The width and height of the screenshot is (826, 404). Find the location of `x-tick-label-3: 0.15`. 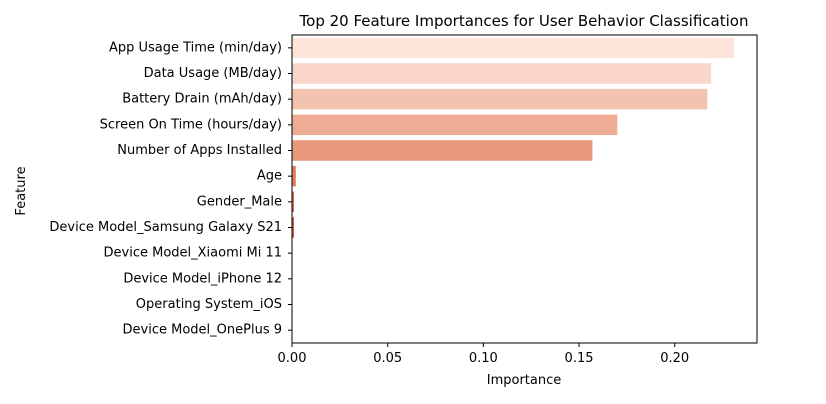

x-tick-label-3: 0.15 is located at coordinates (579, 358).